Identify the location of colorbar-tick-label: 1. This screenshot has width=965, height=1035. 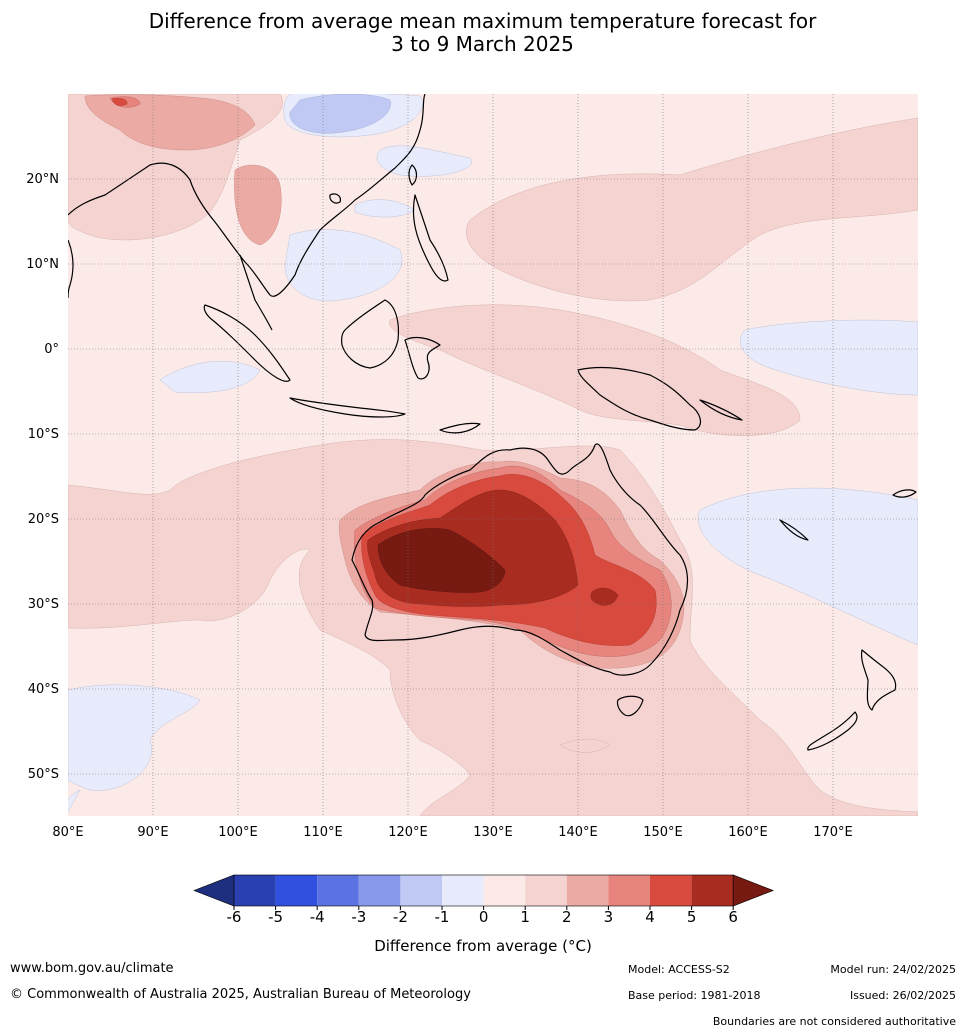
(525, 917).